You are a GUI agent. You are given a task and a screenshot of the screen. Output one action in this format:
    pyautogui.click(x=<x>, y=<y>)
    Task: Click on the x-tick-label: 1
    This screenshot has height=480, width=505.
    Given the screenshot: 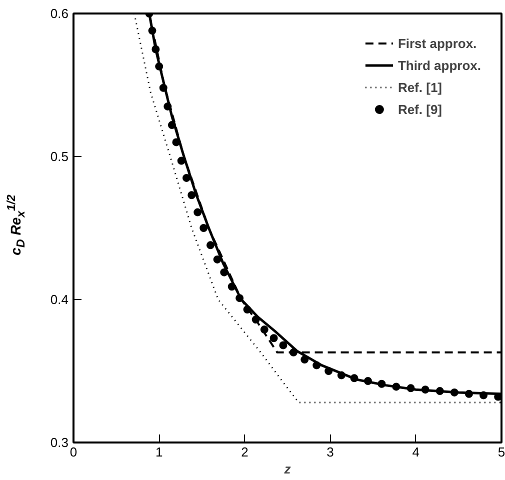 What is the action you would take?
    pyautogui.click(x=159, y=452)
    